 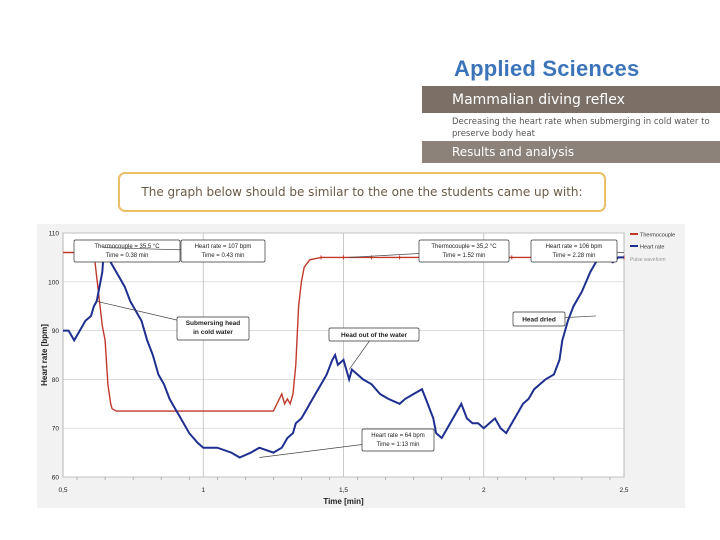 What do you see at coordinates (54, 234) in the screenshot?
I see `y-tick-label: 110` at bounding box center [54, 234].